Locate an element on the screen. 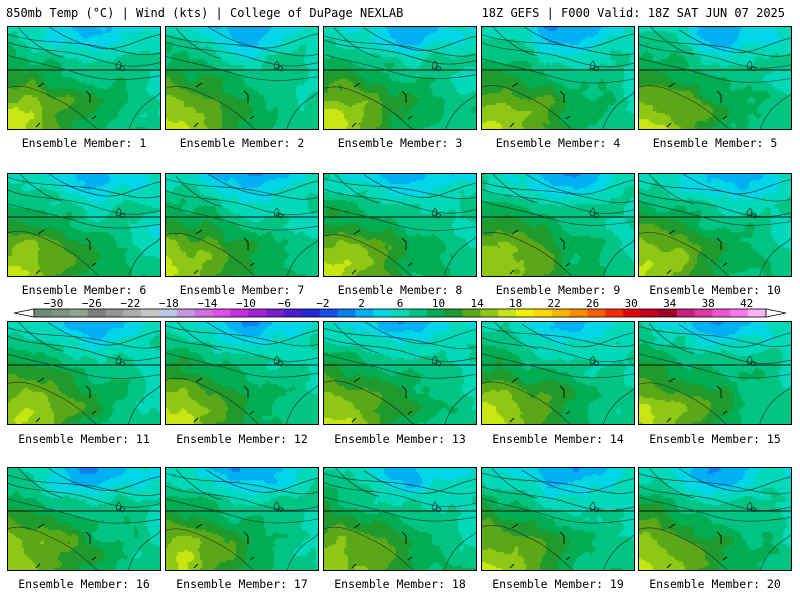  colorbar-tick-label: 22 is located at coordinates (554, 303).